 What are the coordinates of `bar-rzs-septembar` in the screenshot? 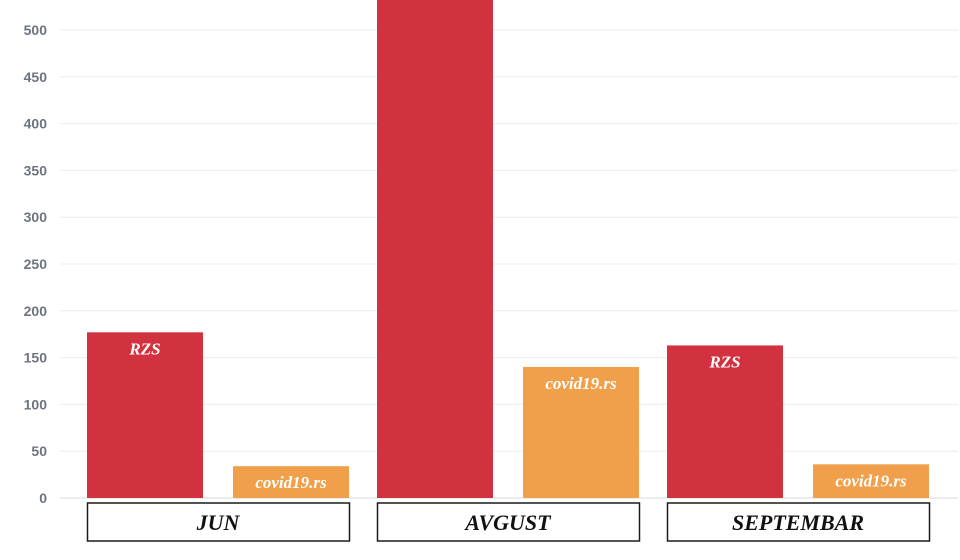 It's located at (725, 421).